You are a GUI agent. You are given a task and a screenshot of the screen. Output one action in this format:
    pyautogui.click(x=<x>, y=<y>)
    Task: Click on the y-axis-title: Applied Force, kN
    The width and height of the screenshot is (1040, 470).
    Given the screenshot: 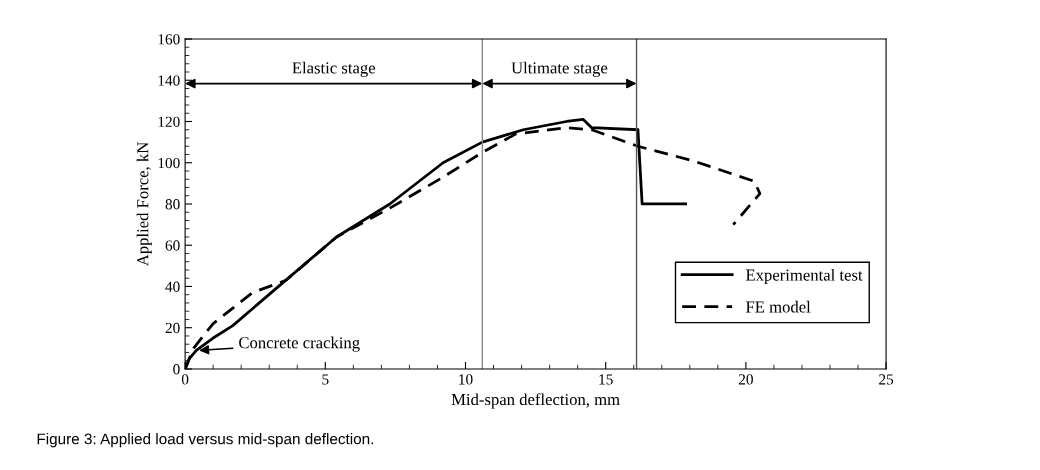 What is the action you would take?
    pyautogui.click(x=144, y=204)
    